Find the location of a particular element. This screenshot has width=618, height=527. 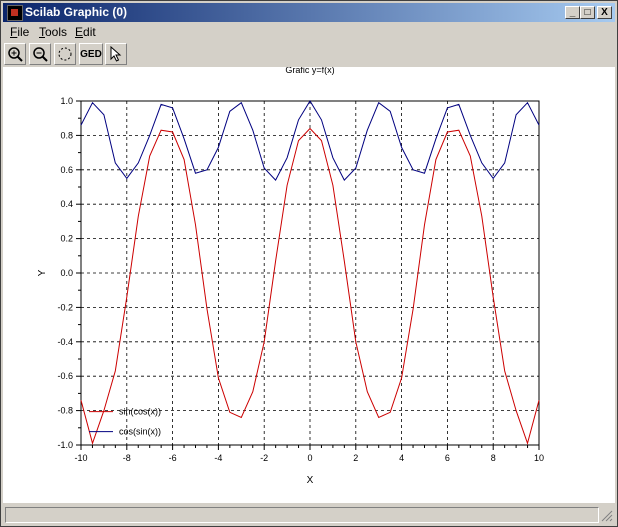

x-tick-label: -10 is located at coordinates (80, 458).